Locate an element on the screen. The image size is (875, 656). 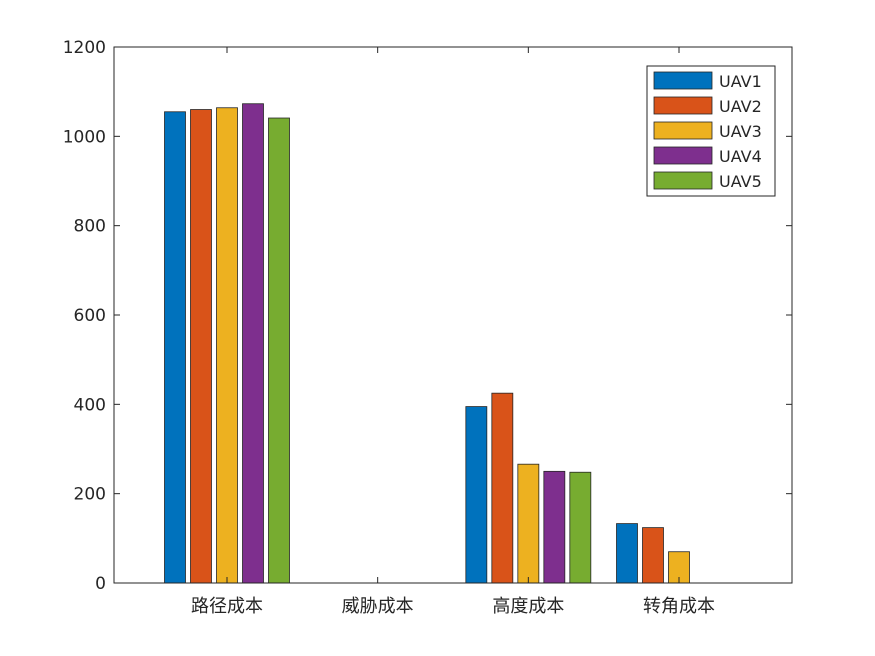
x-category-label: 路径成本 is located at coordinates (227, 606).